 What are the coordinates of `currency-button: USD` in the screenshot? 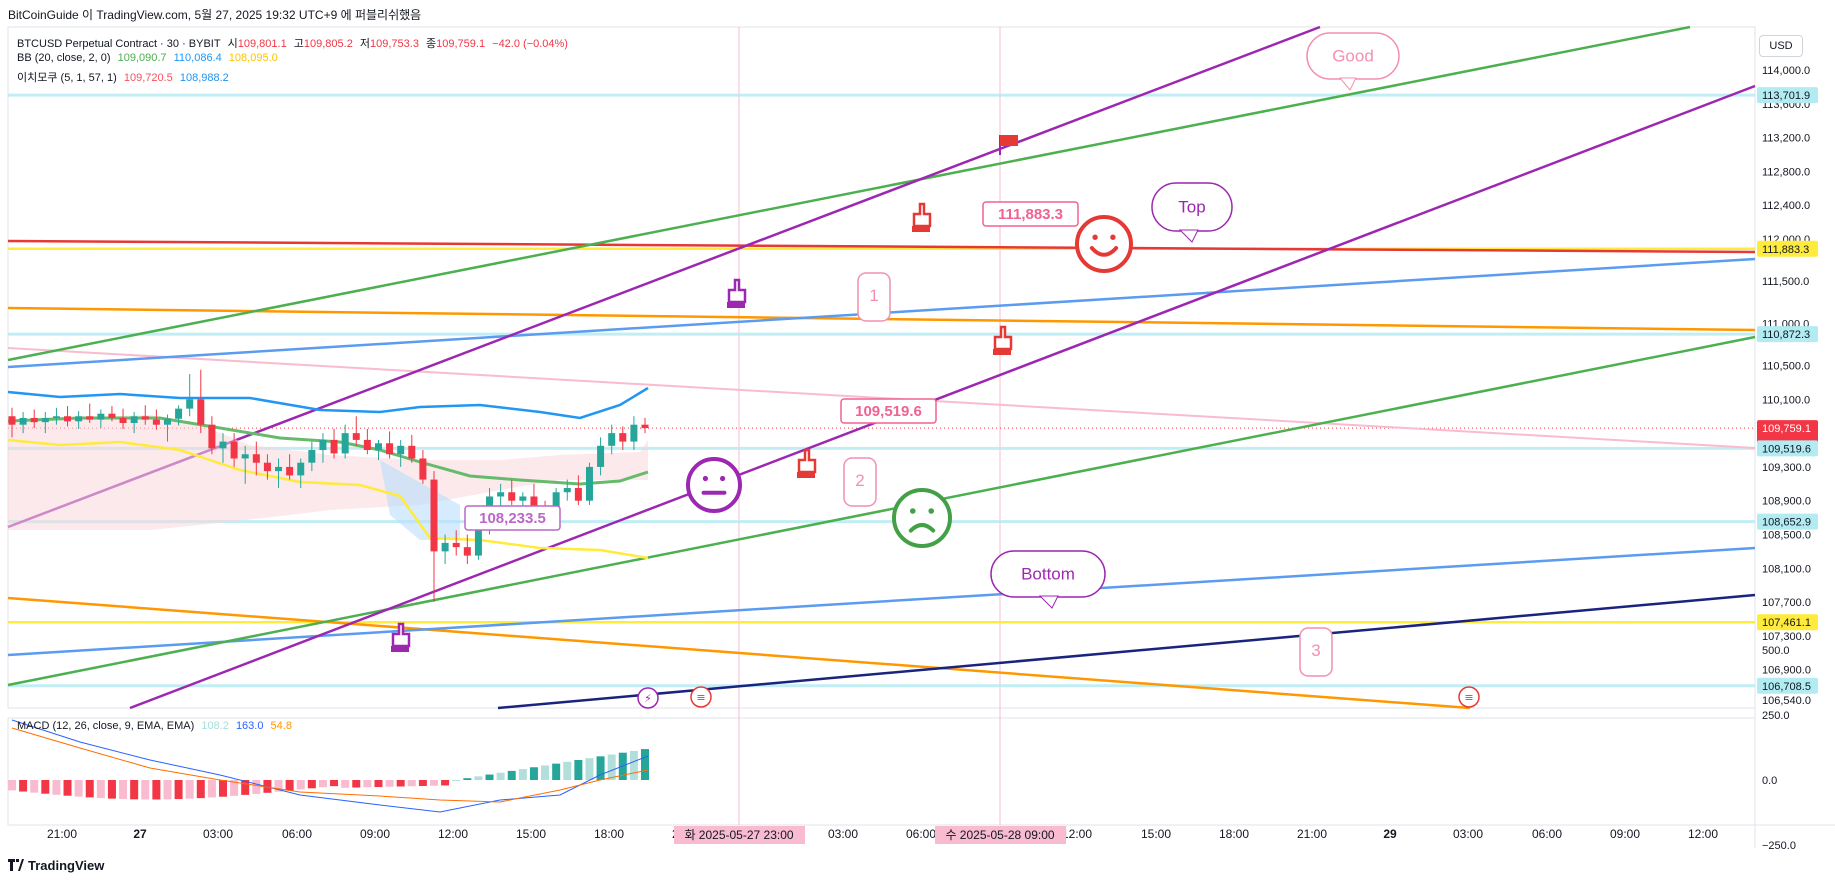 It's located at (1781, 46).